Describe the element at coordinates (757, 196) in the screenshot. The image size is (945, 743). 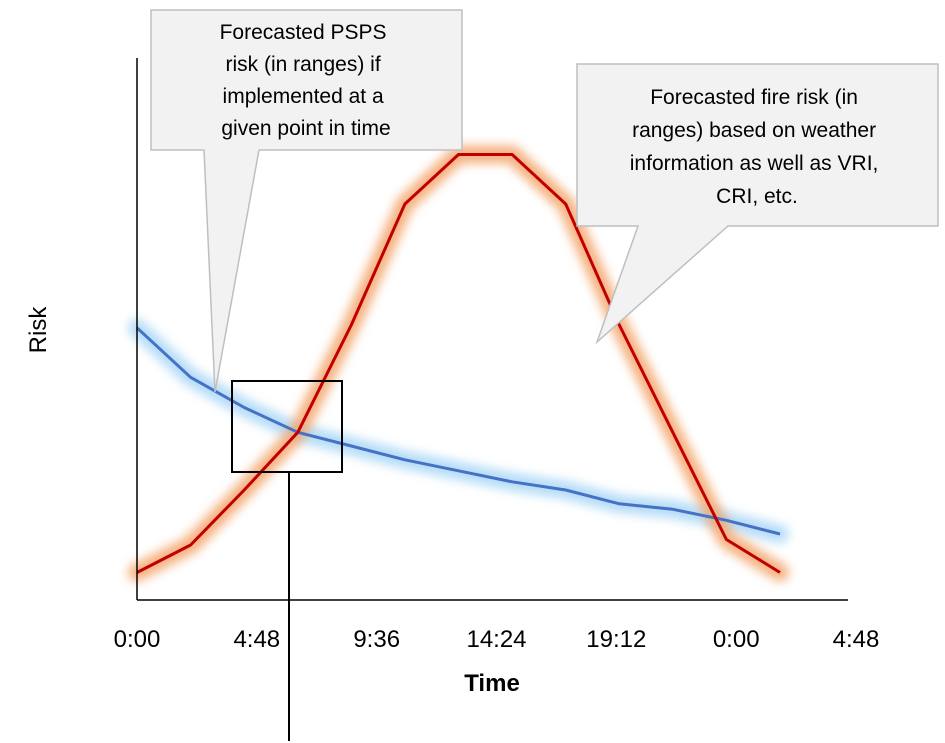
I see `fire-callout-line: CRI, etc.` at that location.